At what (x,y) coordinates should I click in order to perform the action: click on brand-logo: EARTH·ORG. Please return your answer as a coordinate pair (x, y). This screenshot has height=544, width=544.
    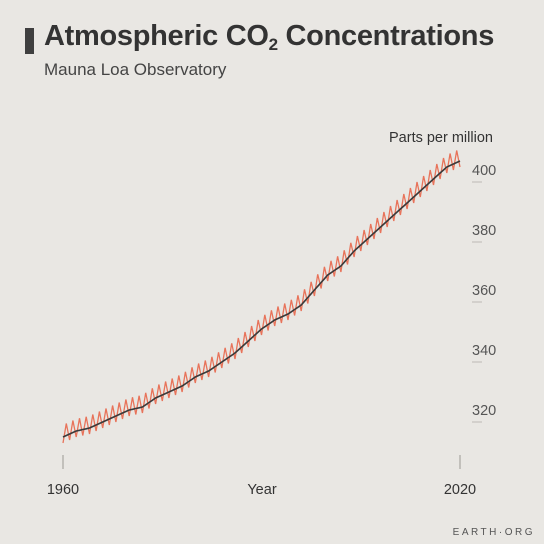
    Looking at the image, I should click on (493, 532).